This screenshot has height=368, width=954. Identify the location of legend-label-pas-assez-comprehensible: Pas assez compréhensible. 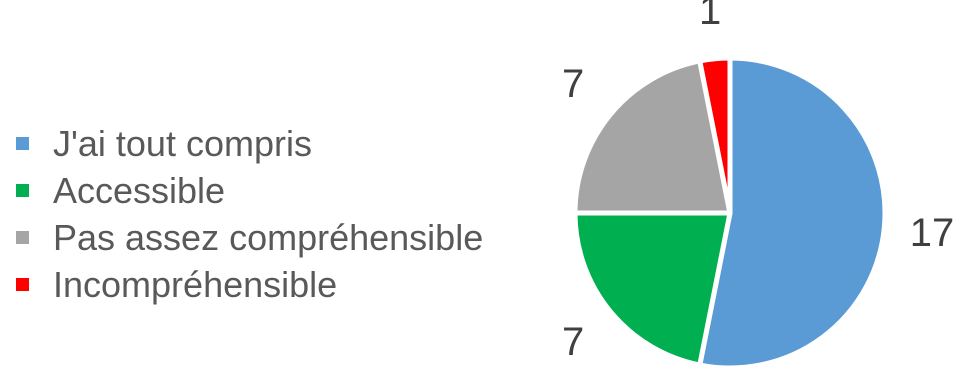
(268, 237).